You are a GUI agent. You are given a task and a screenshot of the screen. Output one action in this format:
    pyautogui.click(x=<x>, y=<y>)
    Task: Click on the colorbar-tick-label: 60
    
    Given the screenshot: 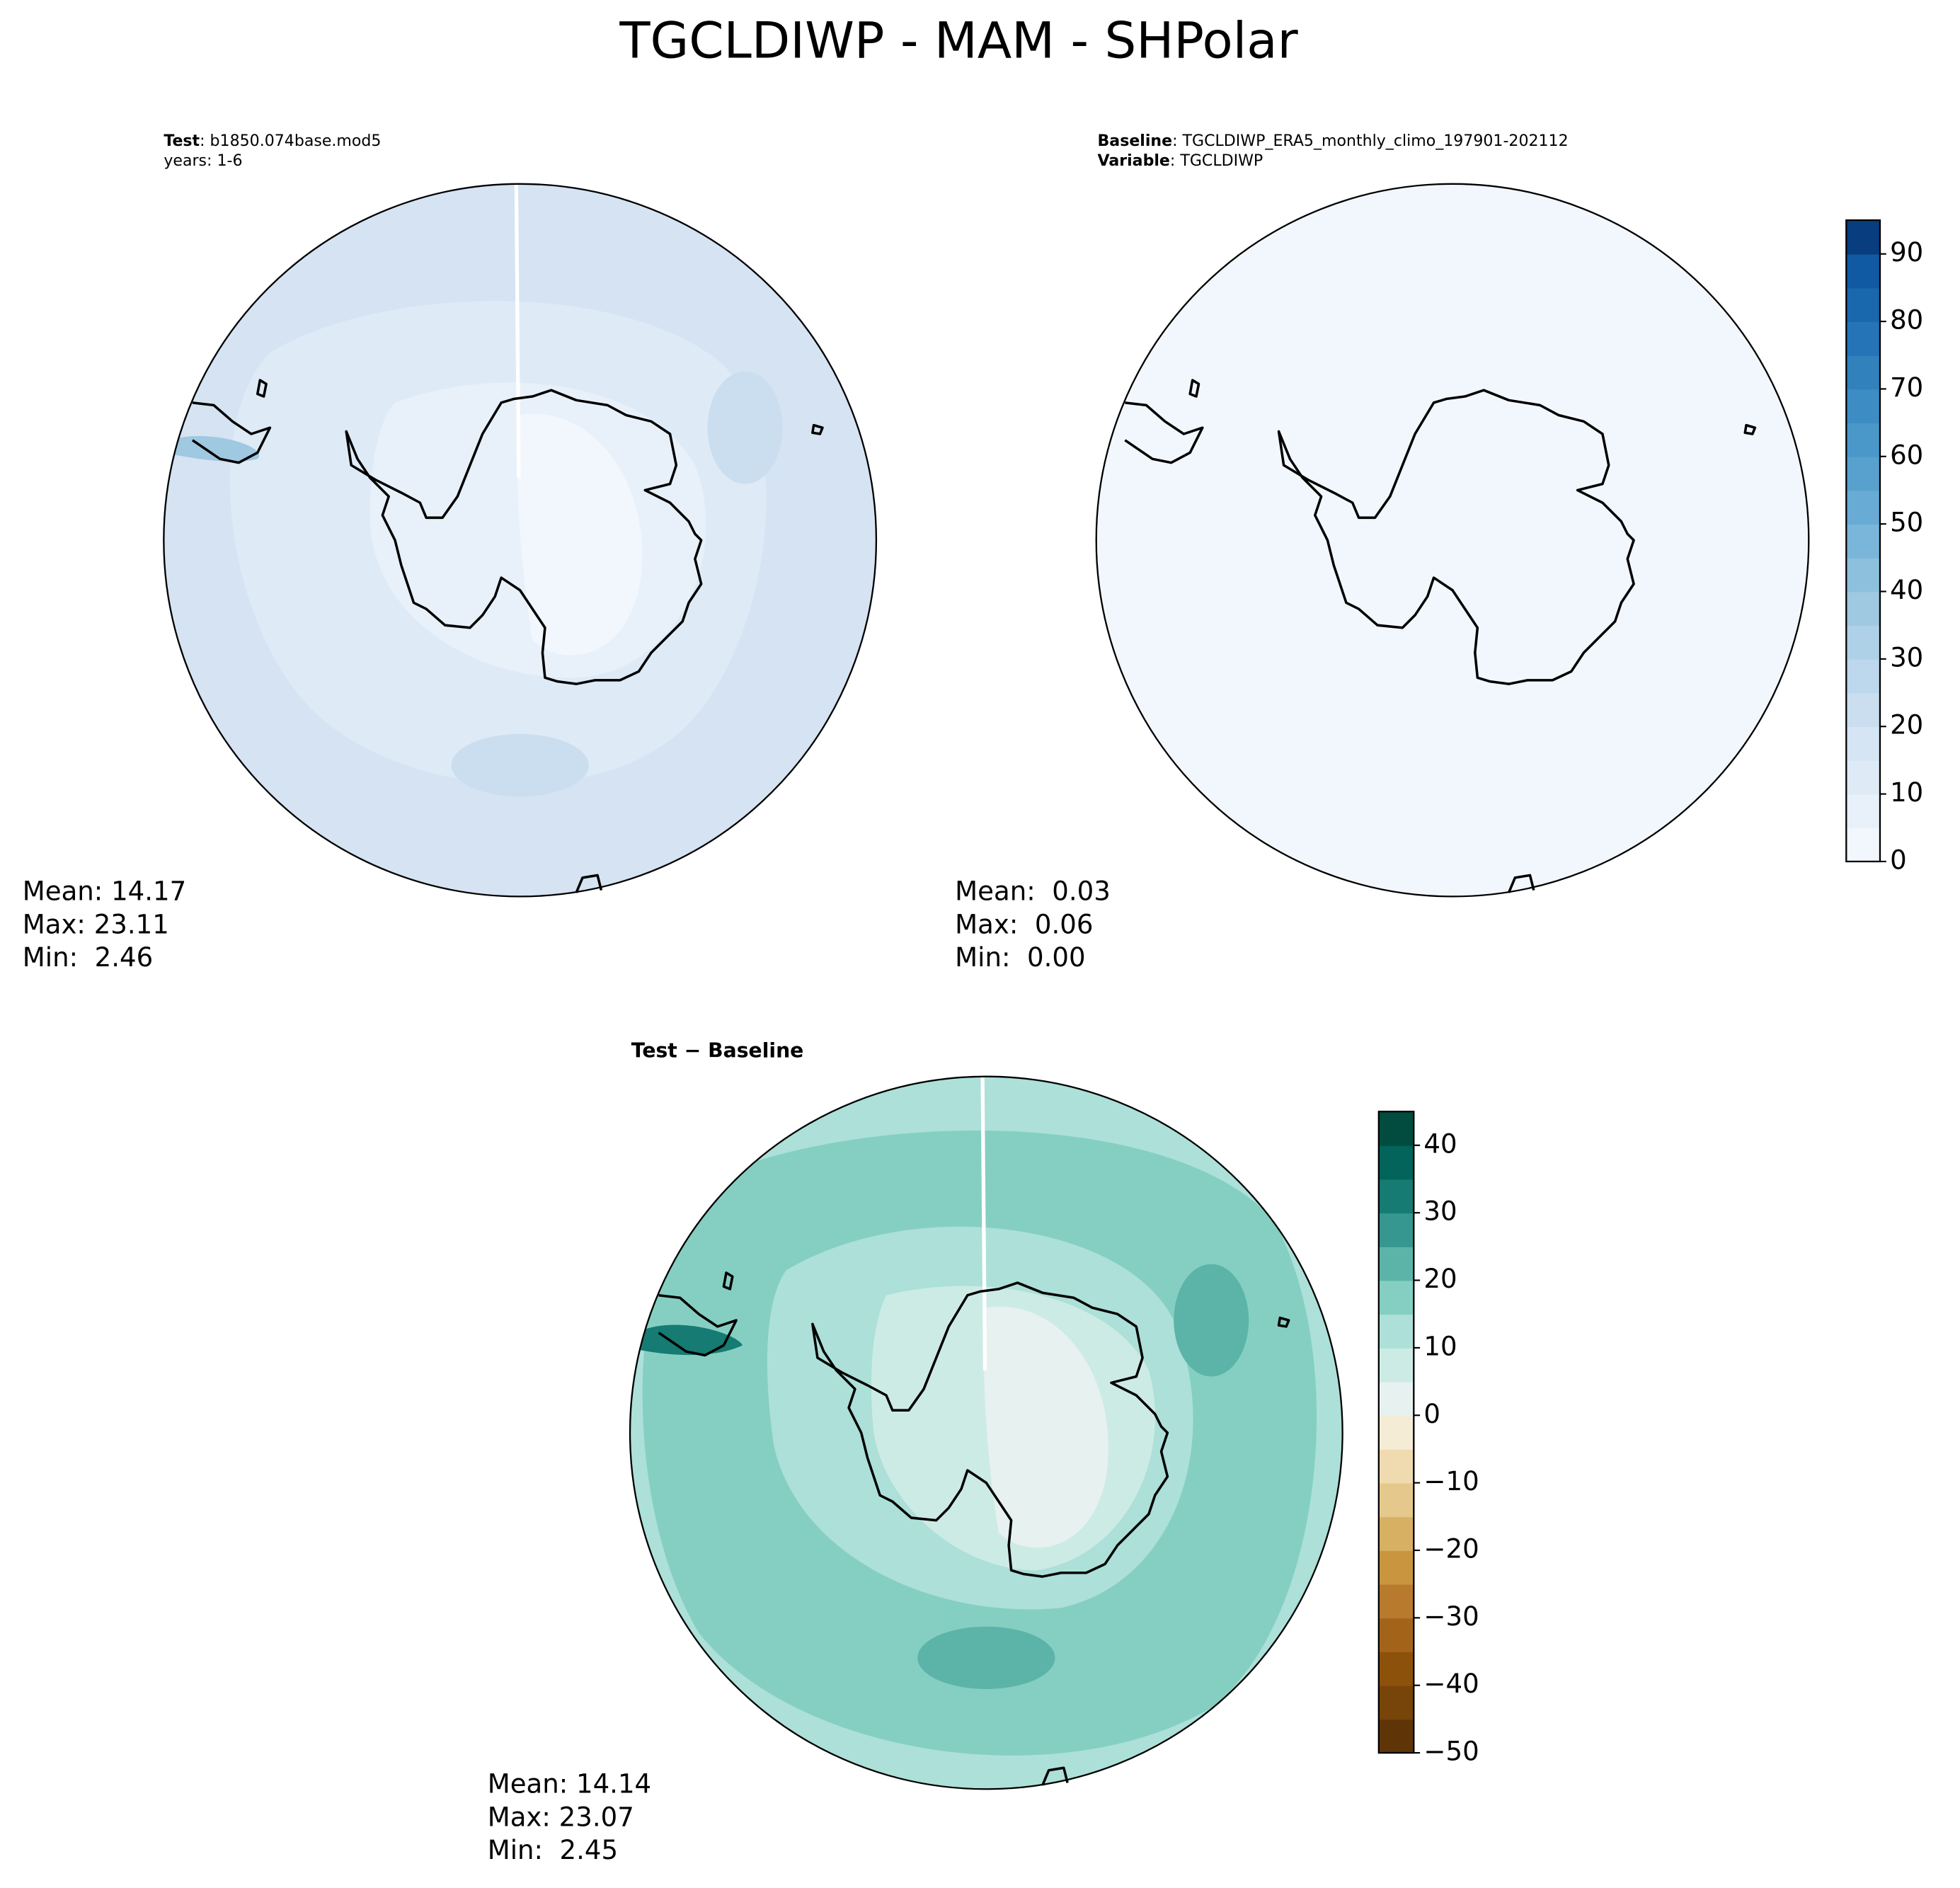 What is the action you would take?
    pyautogui.click(x=1906, y=455)
    